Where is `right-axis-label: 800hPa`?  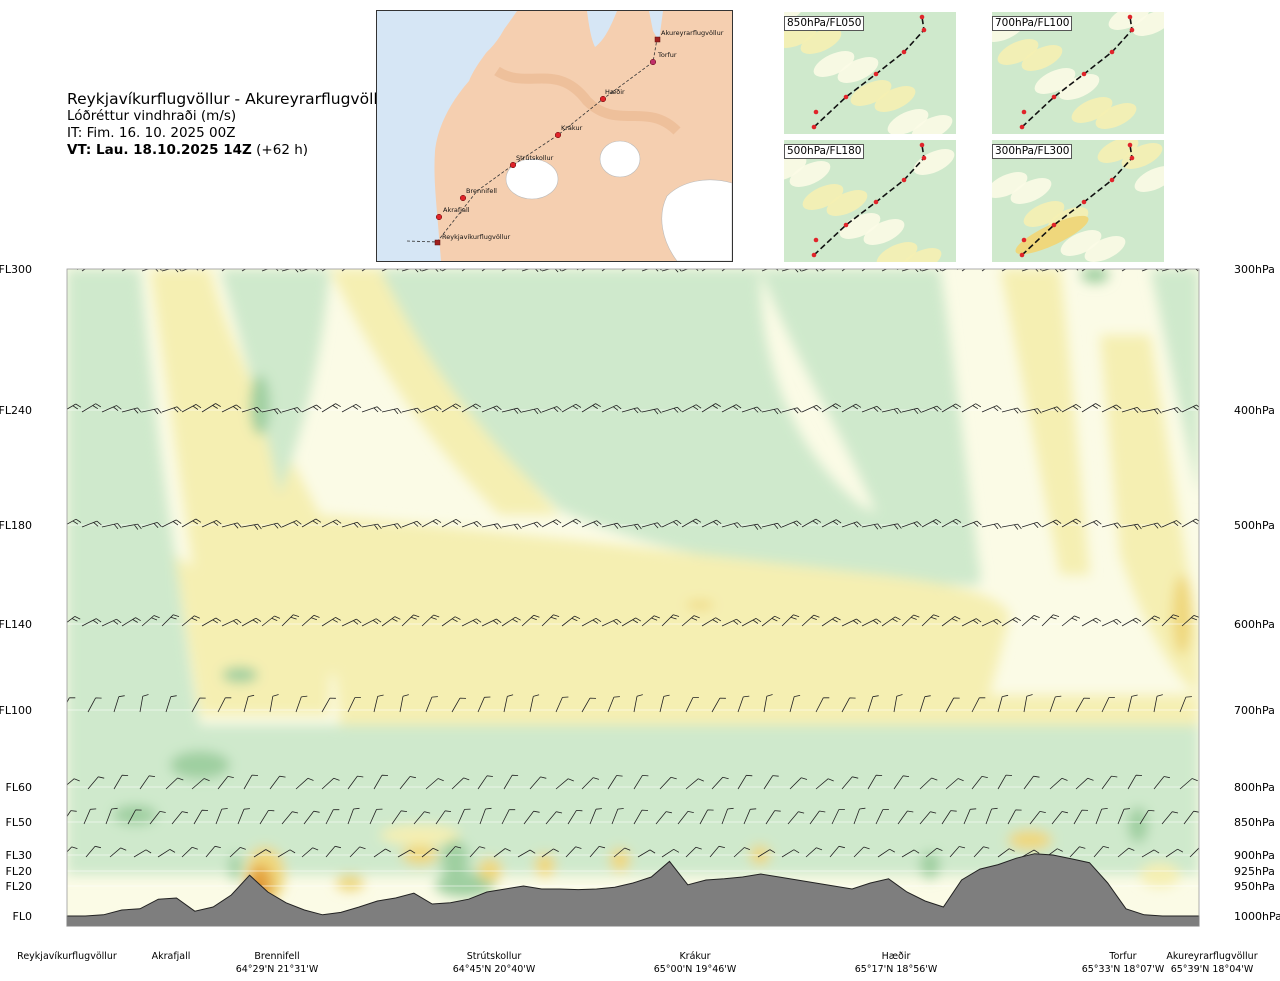
right-axis-label: 800hPa is located at coordinates (1254, 787).